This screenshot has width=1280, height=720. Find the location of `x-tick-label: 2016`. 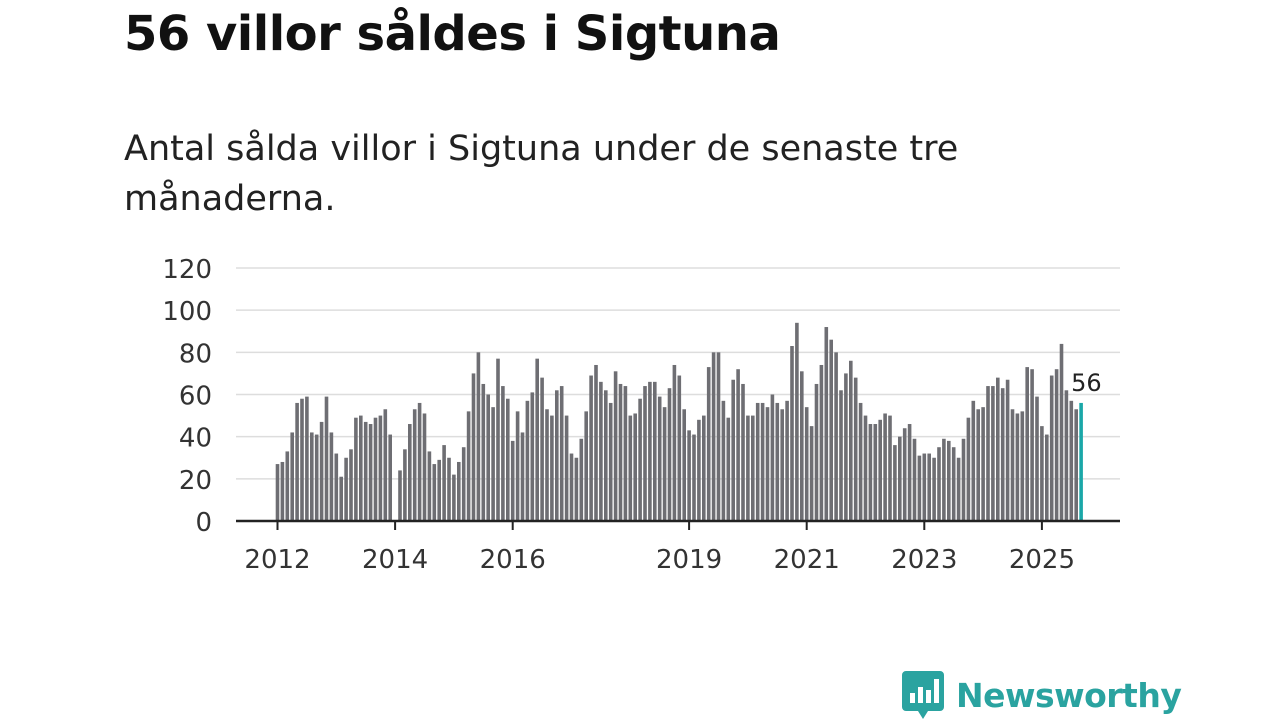

x-tick-label: 2016 is located at coordinates (513, 560).